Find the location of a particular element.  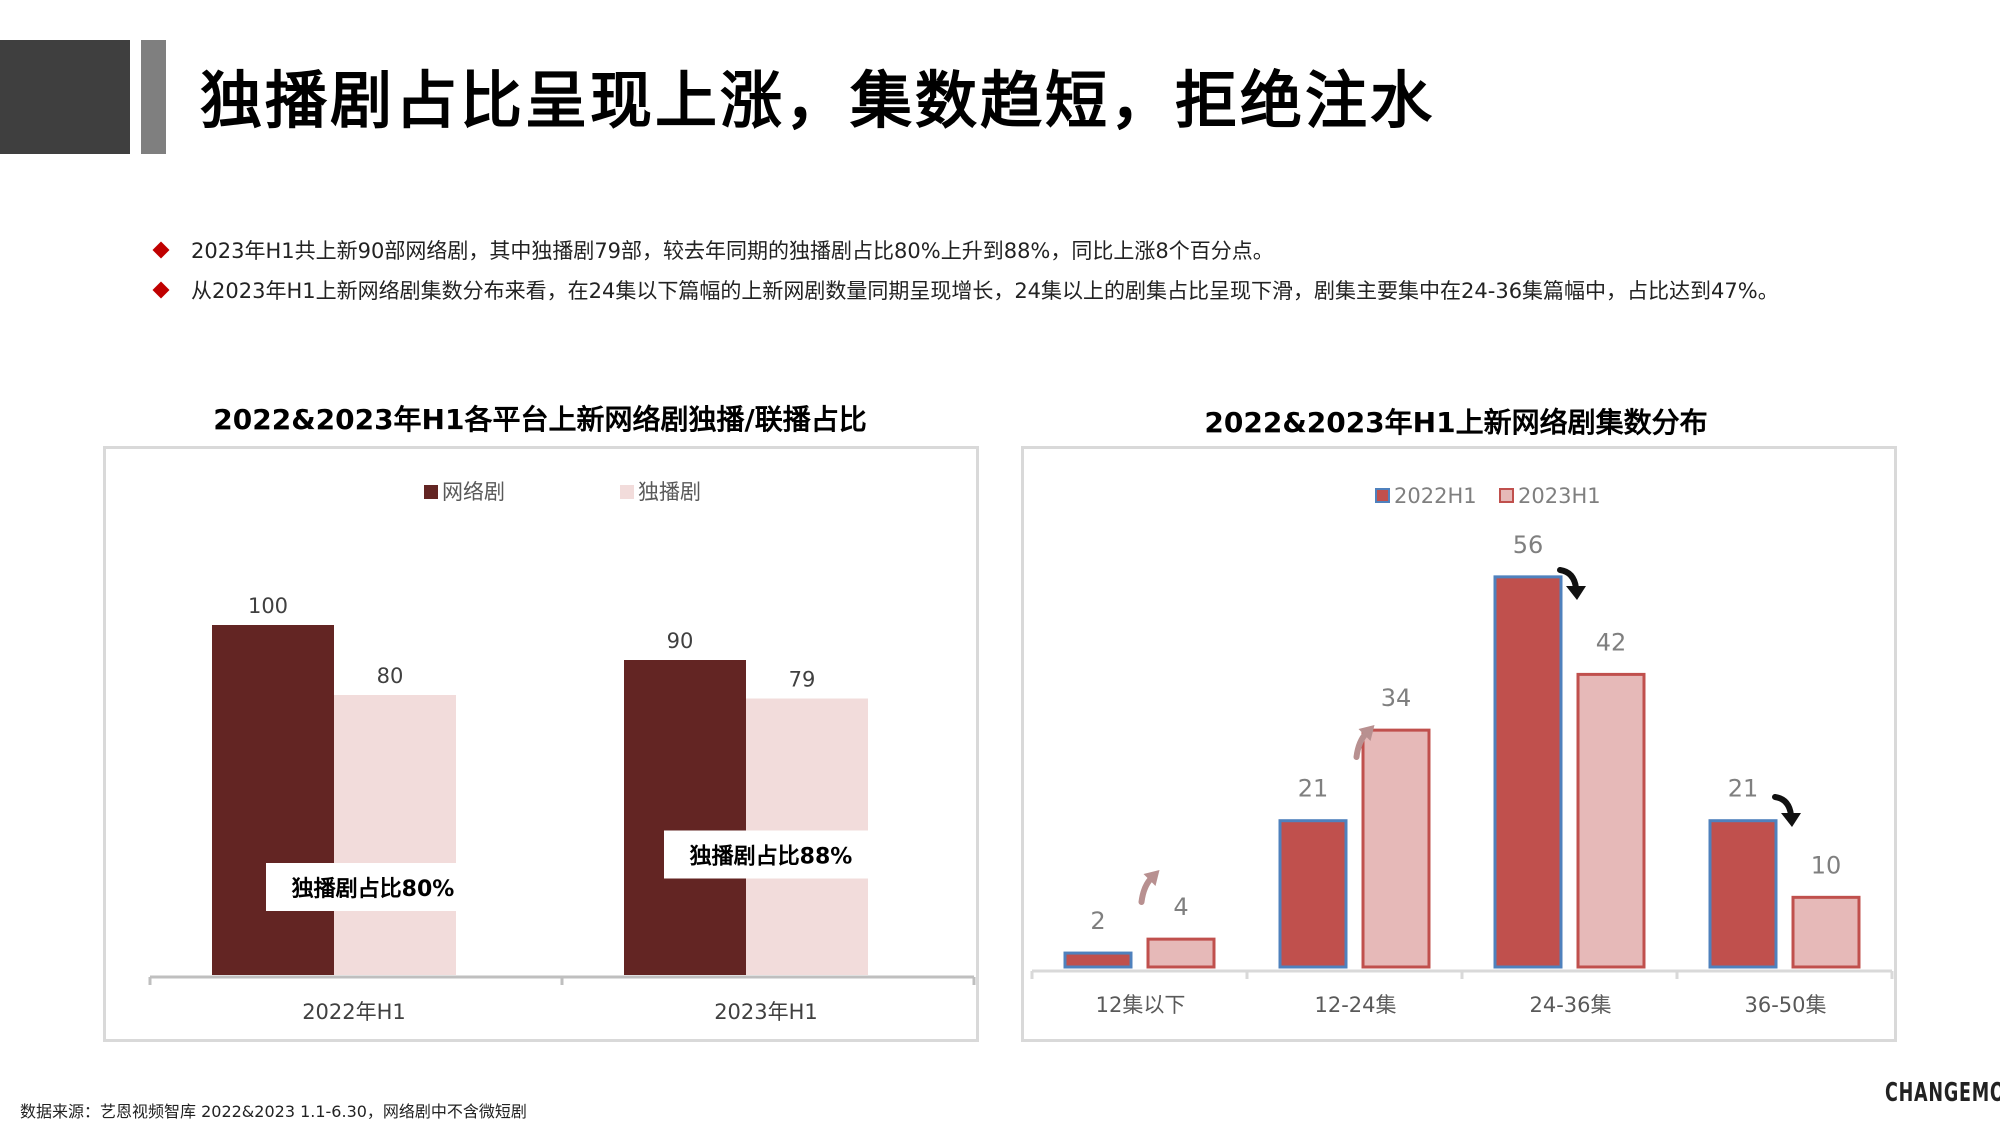

x-tick-label: 2023年H1 is located at coordinates (766, 1012).